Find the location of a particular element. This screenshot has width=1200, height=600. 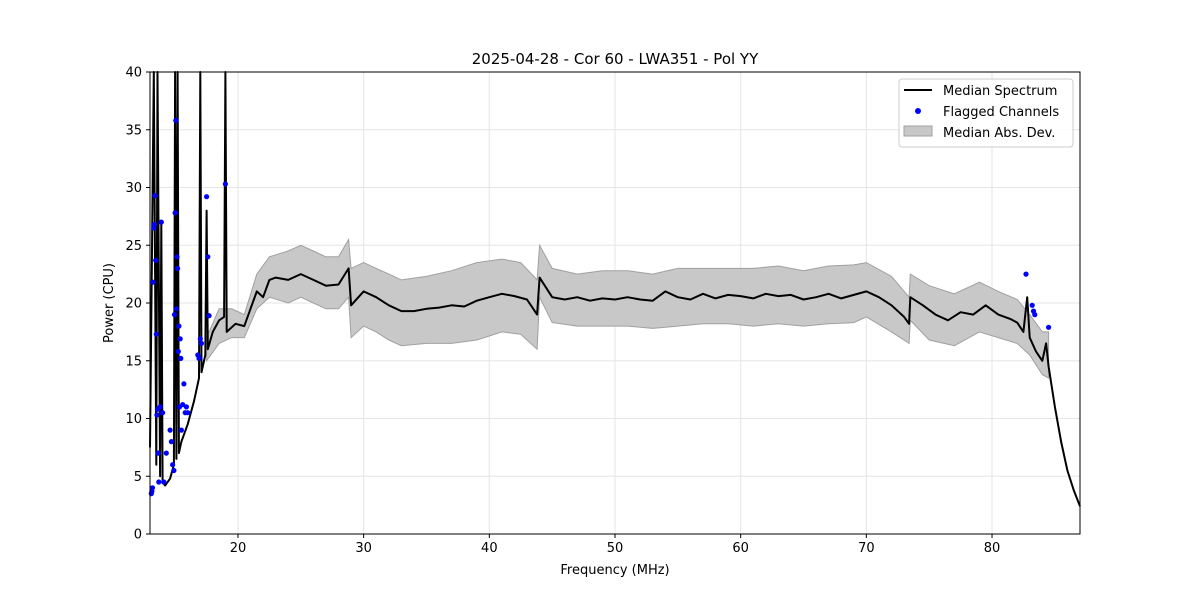

legend-flagged-label: Flagged Channels is located at coordinates (1001, 112).